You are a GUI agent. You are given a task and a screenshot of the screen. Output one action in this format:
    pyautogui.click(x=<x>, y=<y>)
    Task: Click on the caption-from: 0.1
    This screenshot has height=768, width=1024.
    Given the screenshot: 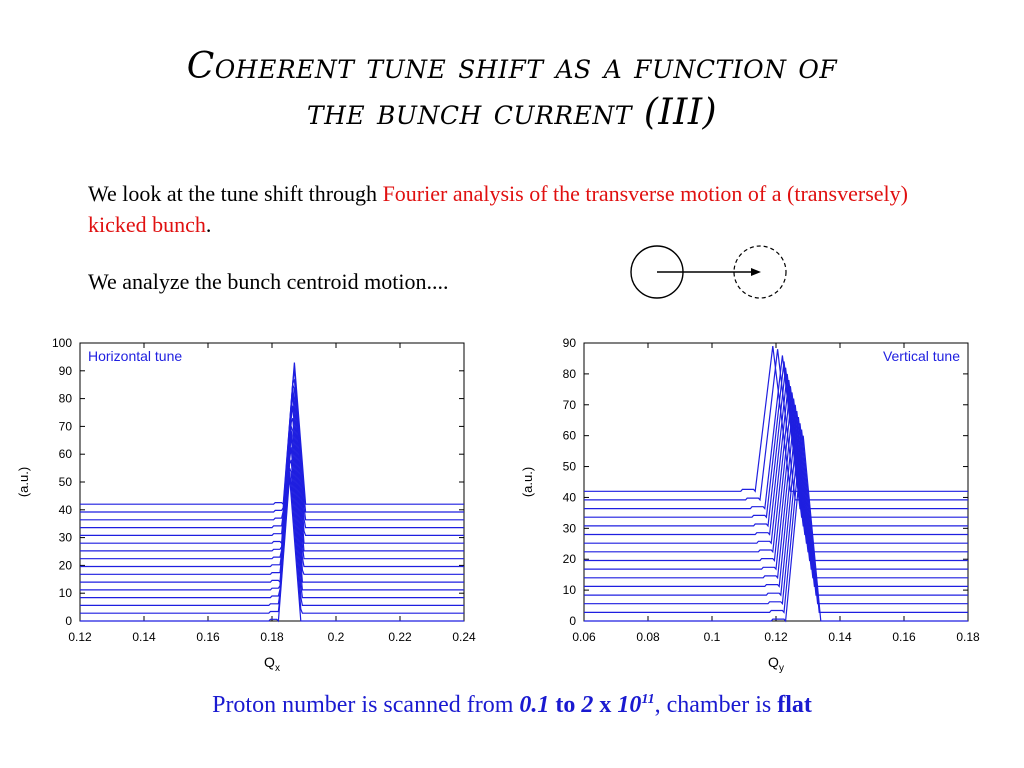 What is the action you would take?
    pyautogui.click(x=534, y=705)
    